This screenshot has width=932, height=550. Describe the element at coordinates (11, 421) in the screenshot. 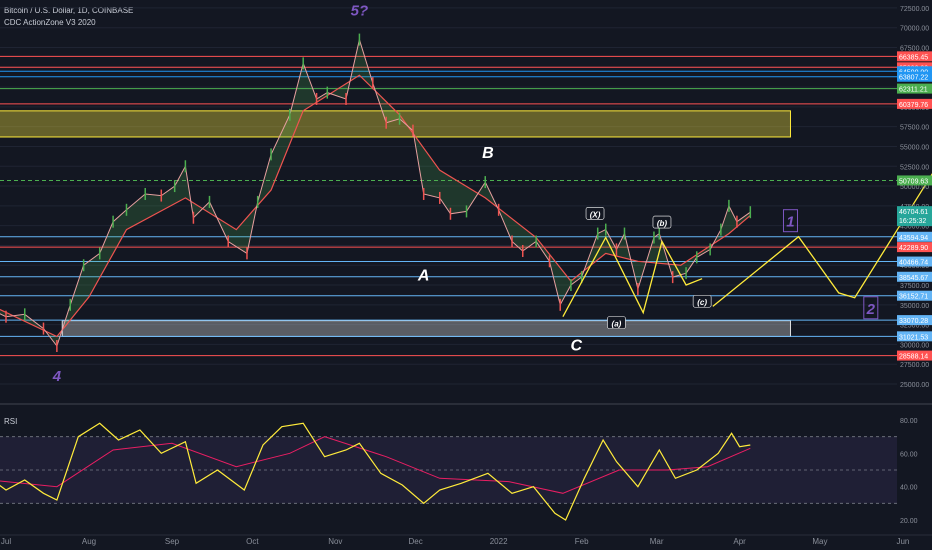

I see `rsi-label: RSI` at that location.